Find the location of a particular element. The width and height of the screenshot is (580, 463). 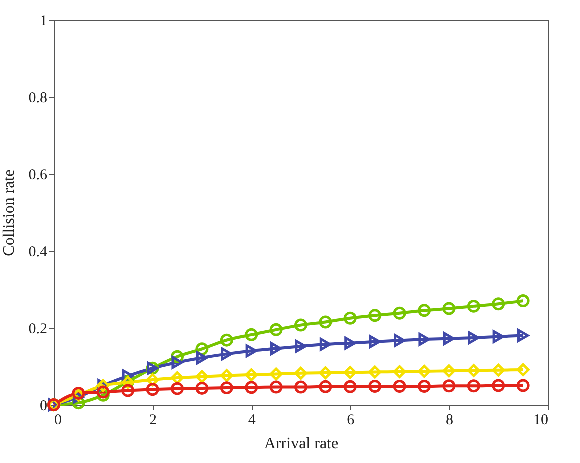

x-tick-label: 10 is located at coordinates (541, 420).